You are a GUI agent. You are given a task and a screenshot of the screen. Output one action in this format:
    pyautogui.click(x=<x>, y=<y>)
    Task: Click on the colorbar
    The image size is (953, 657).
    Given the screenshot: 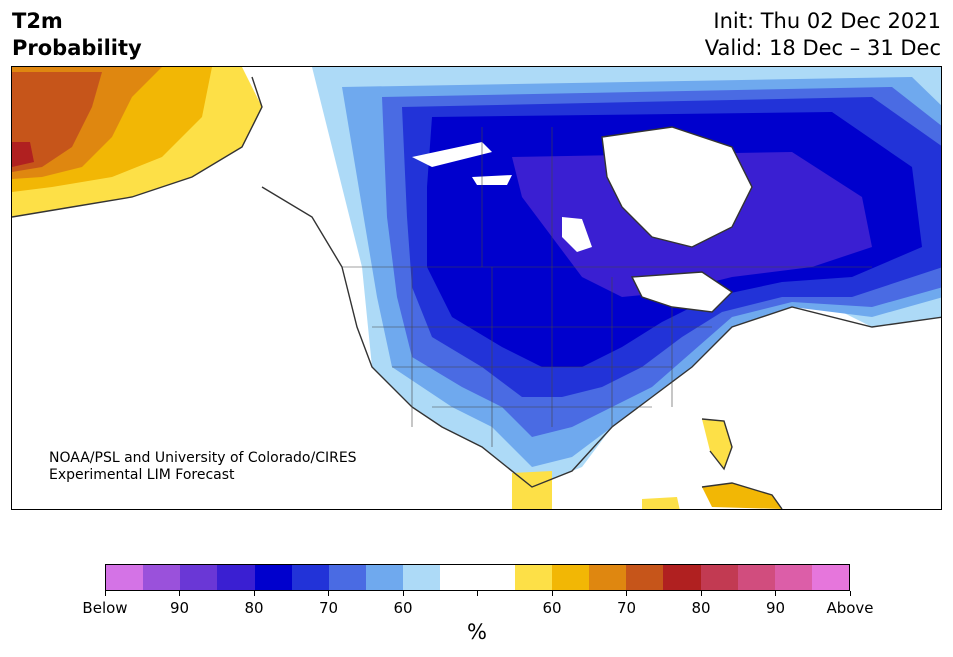 What is the action you would take?
    pyautogui.click(x=477, y=577)
    